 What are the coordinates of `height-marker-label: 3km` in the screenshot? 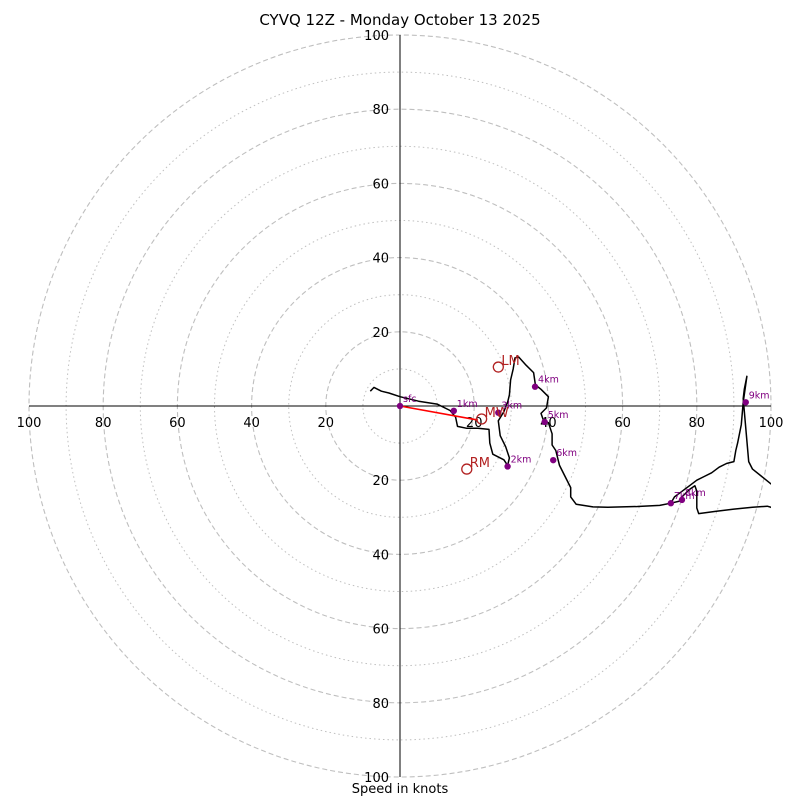 It's located at (511, 406).